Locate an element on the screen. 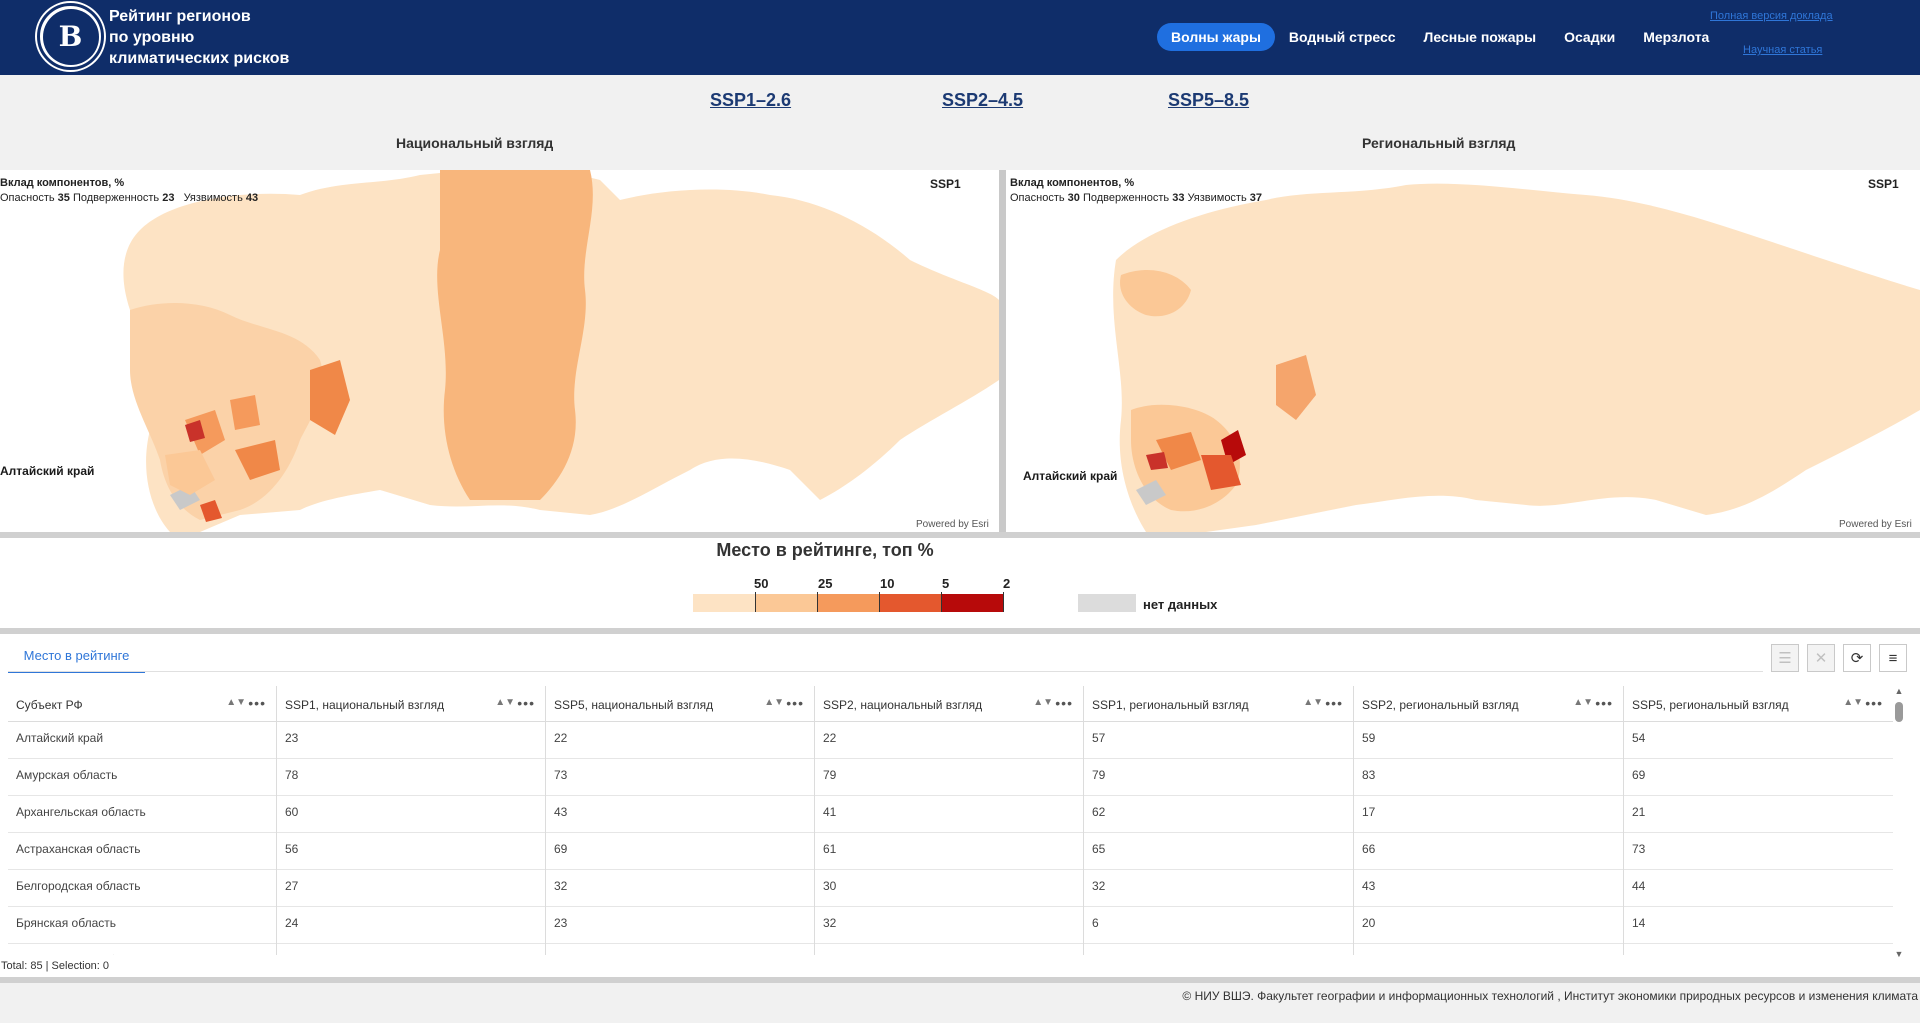 This screenshot has height=1023, width=1920. table-cell: 14 is located at coordinates (1639, 923).